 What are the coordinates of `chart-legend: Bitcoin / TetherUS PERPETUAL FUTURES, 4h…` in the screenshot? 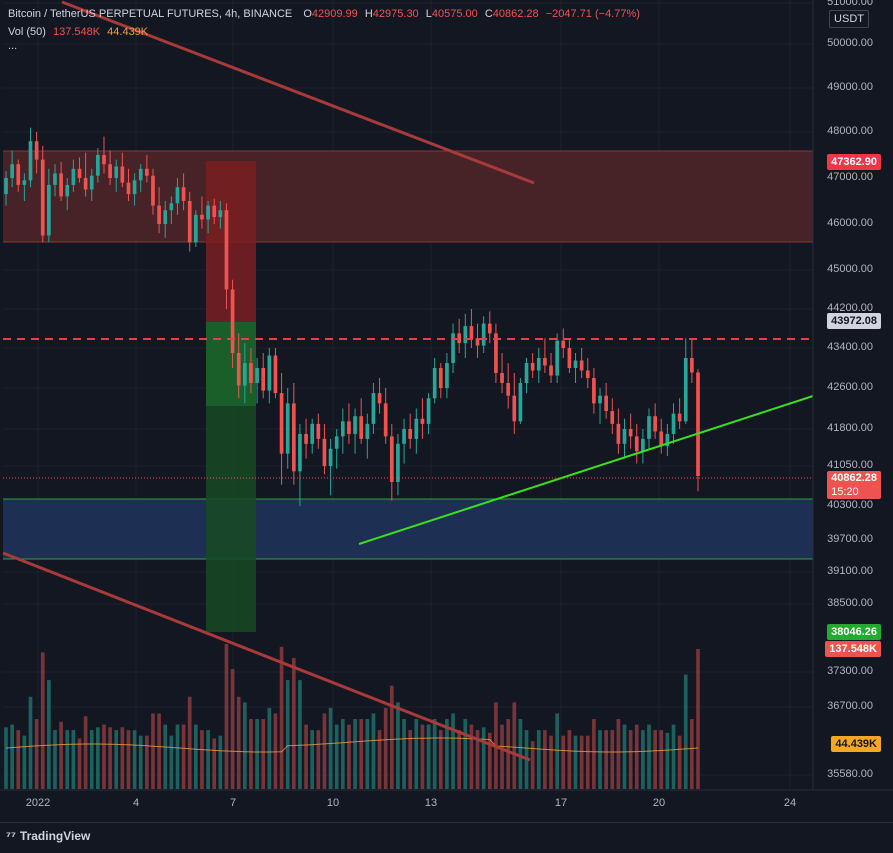 It's located at (326, 14).